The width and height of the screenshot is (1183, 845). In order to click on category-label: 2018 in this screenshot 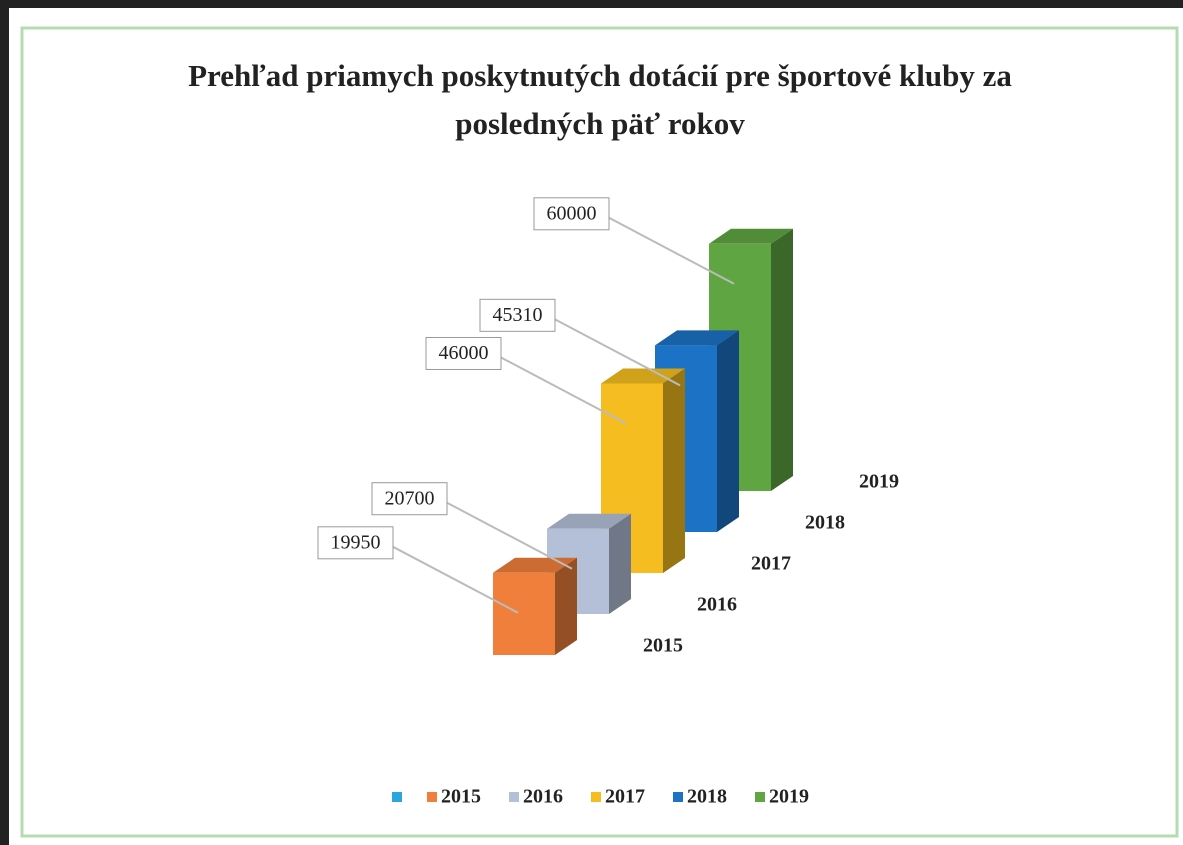, I will do `click(825, 523)`.